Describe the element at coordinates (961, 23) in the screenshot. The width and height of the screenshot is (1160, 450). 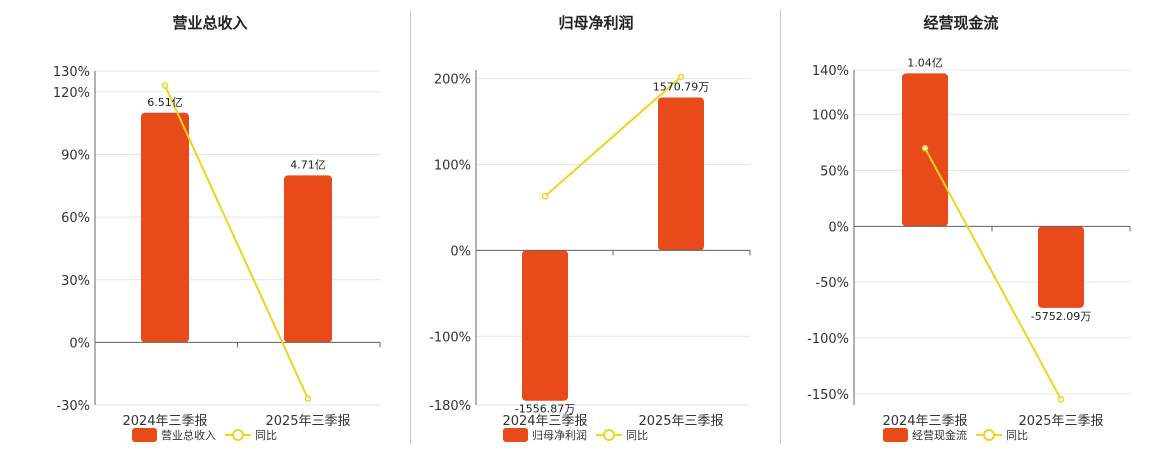
I see `chart-title: 经营现金流` at that location.